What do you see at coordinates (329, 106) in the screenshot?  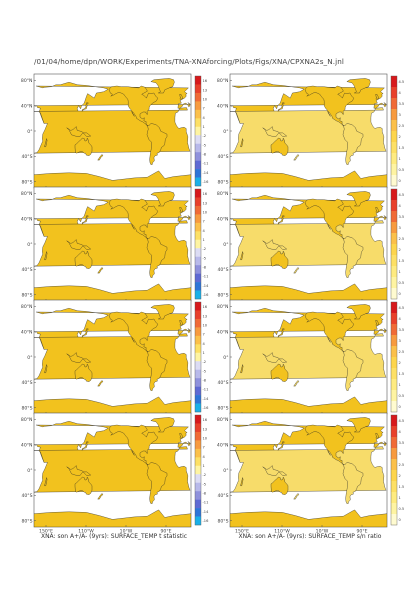 I see `land-north-america` at bounding box center [329, 106].